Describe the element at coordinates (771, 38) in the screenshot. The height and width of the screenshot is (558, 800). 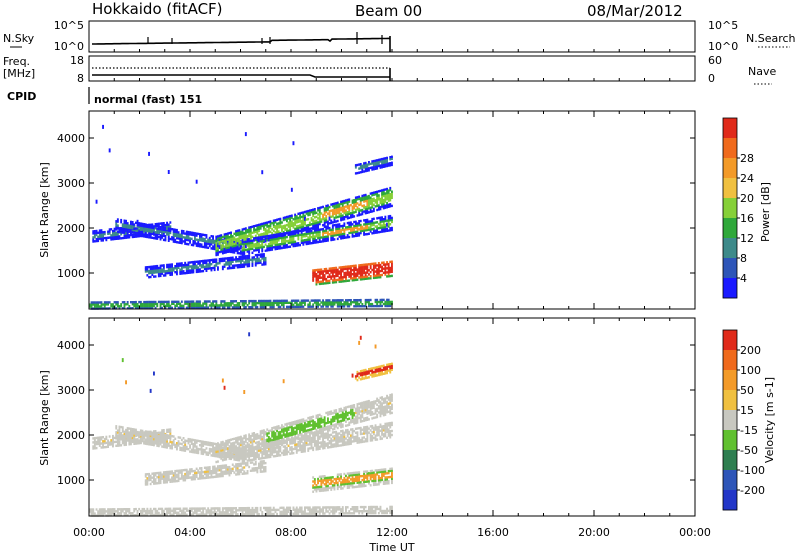
I see `noise-right-label: N.Search` at that location.